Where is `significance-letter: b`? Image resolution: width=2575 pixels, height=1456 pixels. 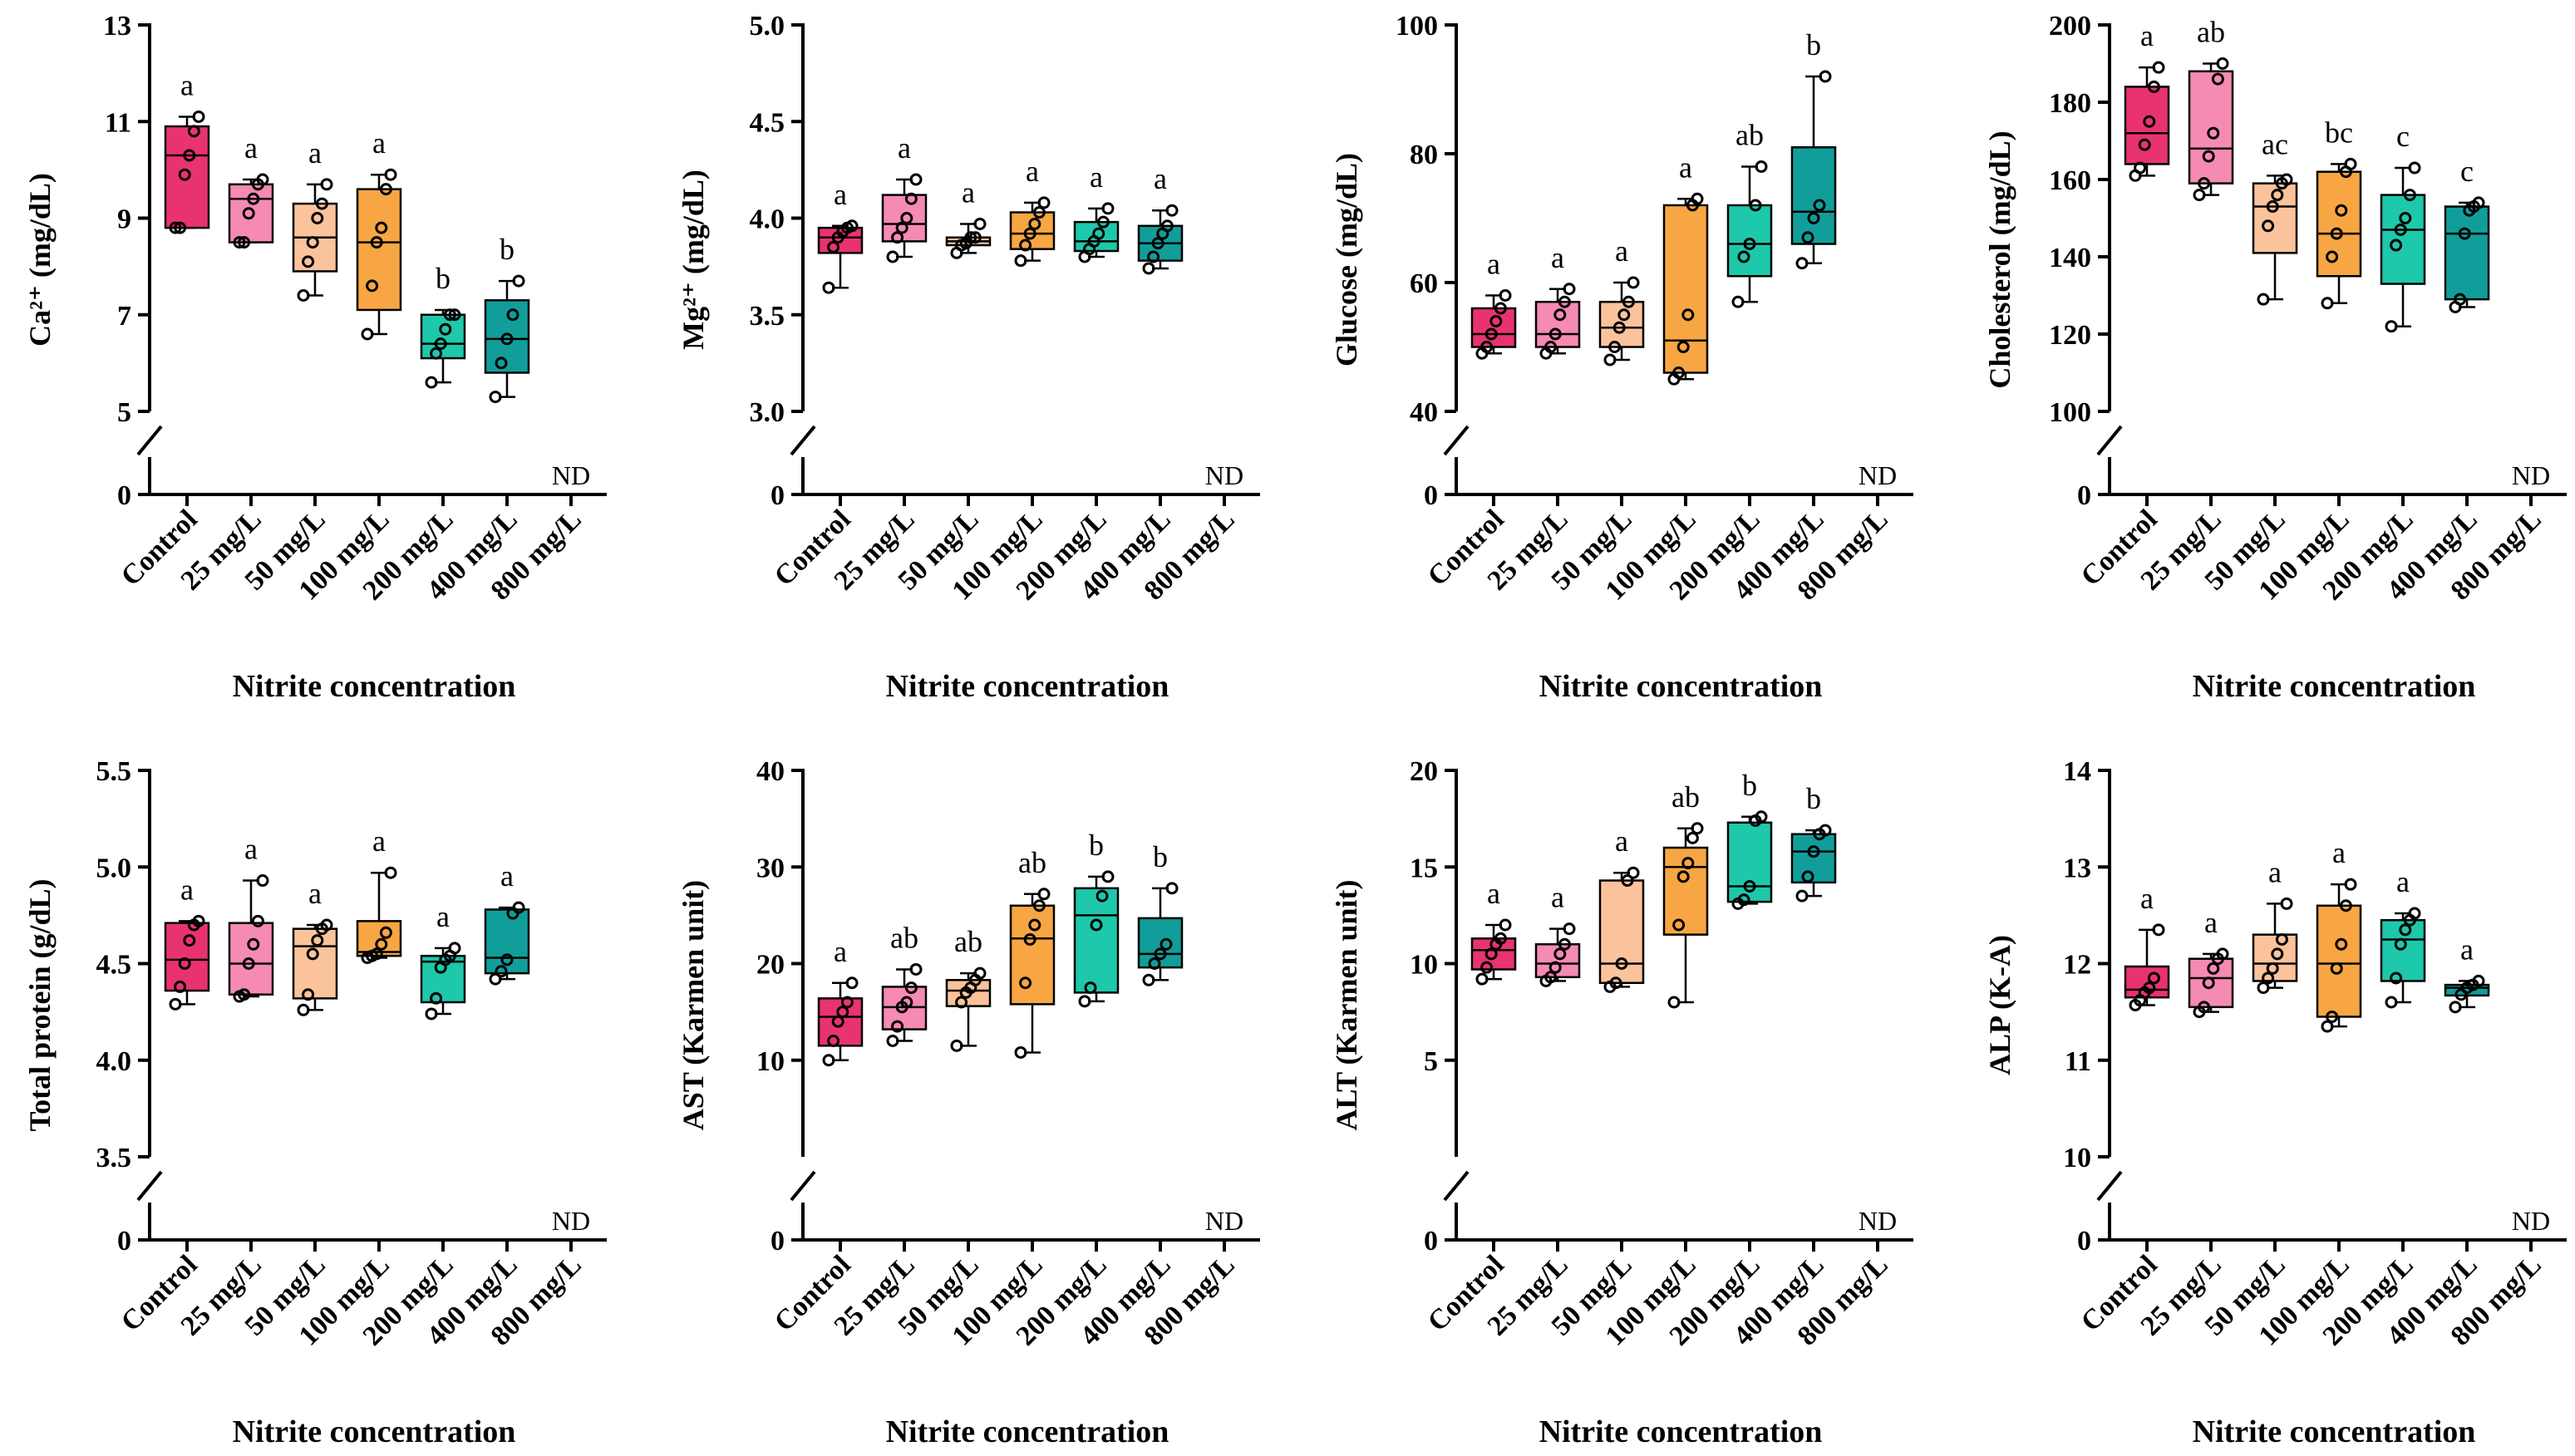 significance-letter: b is located at coordinates (1096, 845).